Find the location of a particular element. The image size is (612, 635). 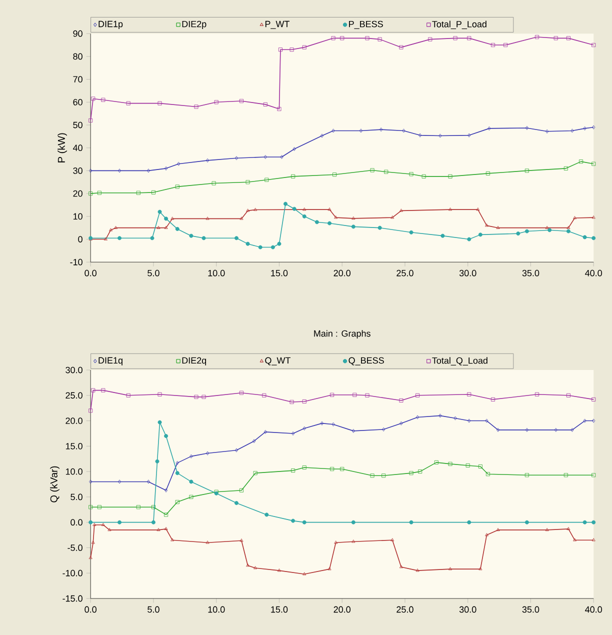

y-tick-label: 60 is located at coordinates (77, 102).